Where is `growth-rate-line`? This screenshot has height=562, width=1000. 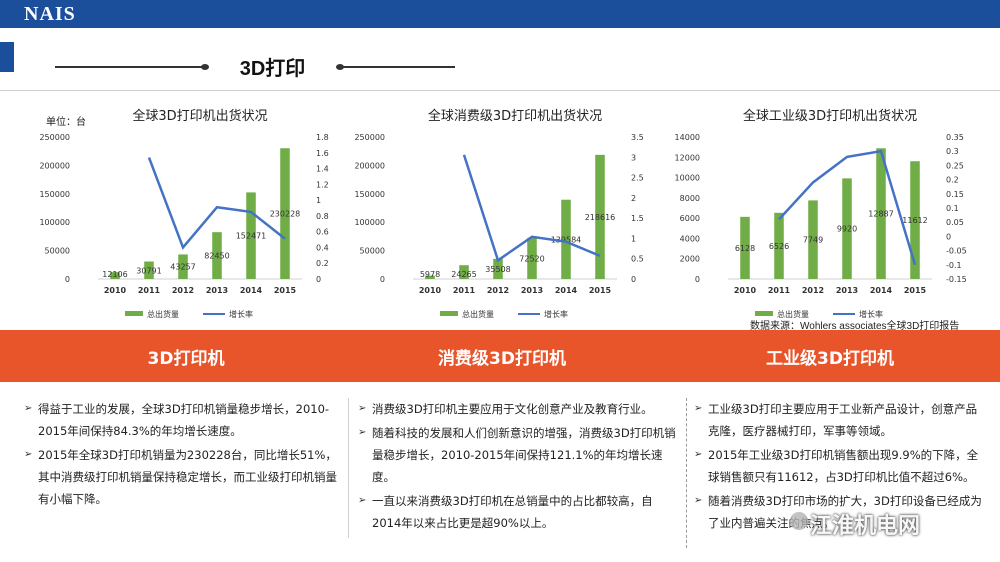
growth-rate-line is located at coordinates (847, 207).